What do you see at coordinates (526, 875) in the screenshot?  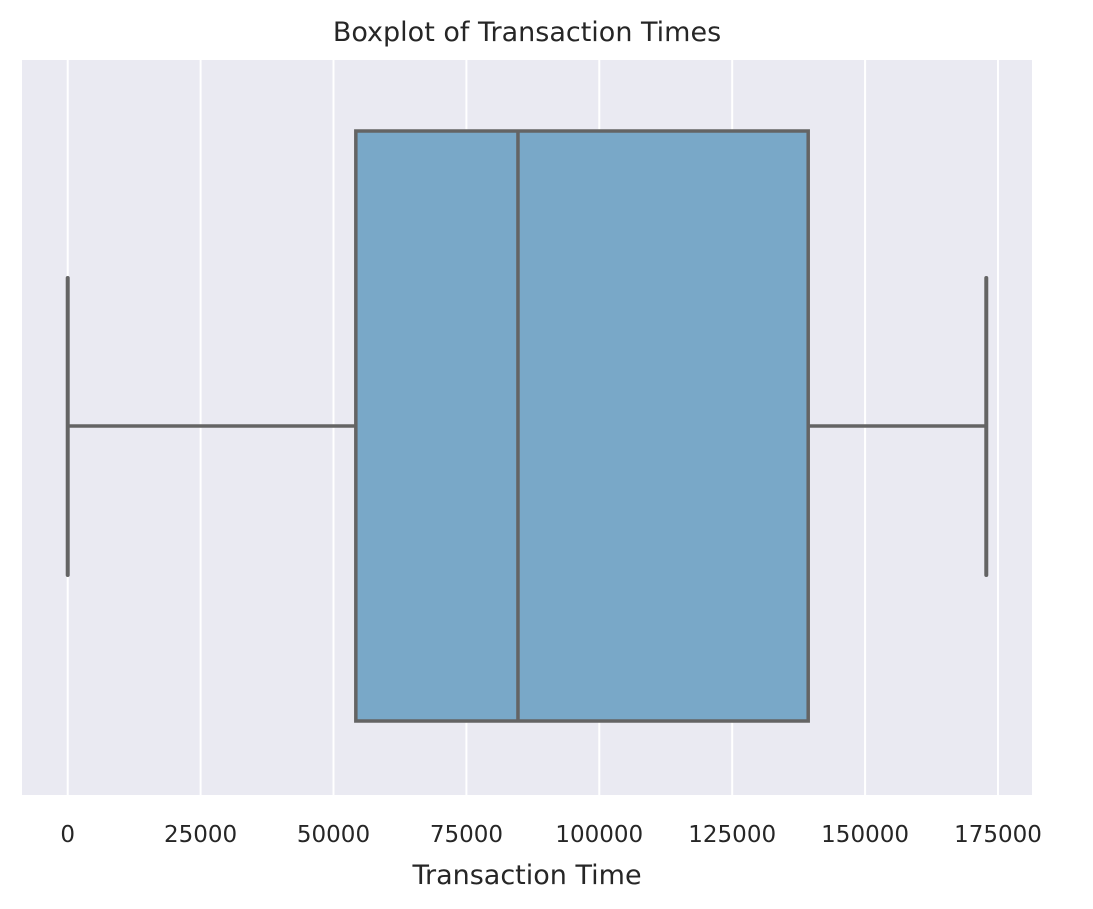 I see `x-axis-label: Transaction Time` at bounding box center [526, 875].